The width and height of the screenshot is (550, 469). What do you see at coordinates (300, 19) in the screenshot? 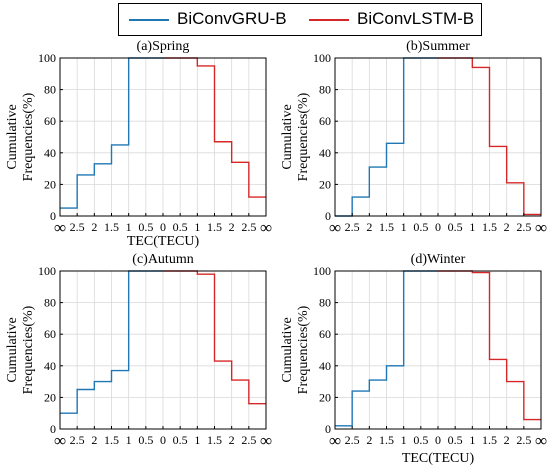
I see `legend: BiConvGRU-B BiConvLSTM-B` at bounding box center [300, 19].